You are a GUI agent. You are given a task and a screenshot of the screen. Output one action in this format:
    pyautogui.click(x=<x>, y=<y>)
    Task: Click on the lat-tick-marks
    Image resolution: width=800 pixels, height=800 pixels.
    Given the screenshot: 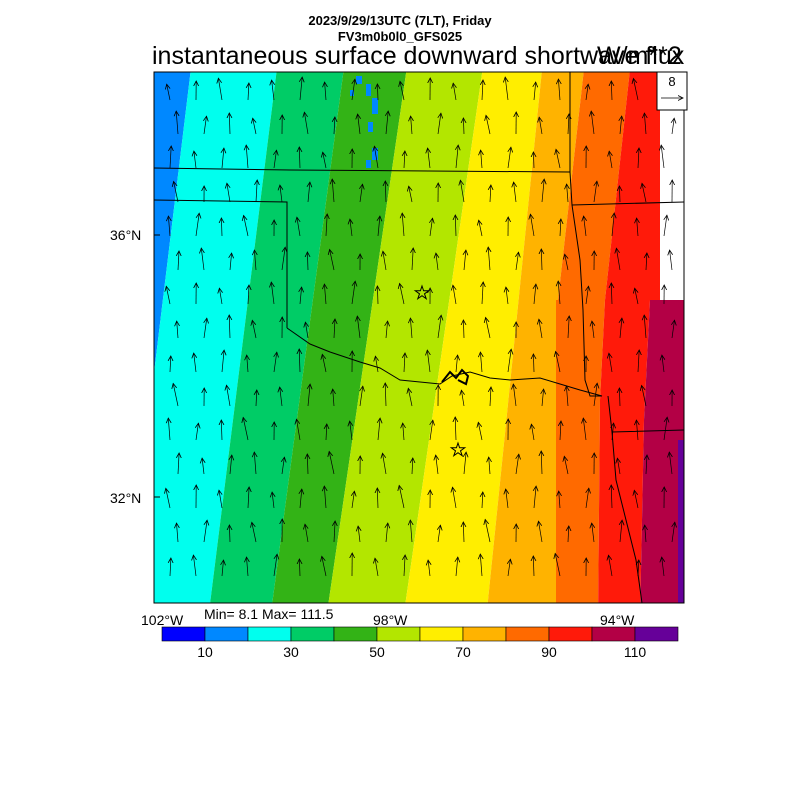 What is the action you would take?
    pyautogui.click(x=157, y=366)
    